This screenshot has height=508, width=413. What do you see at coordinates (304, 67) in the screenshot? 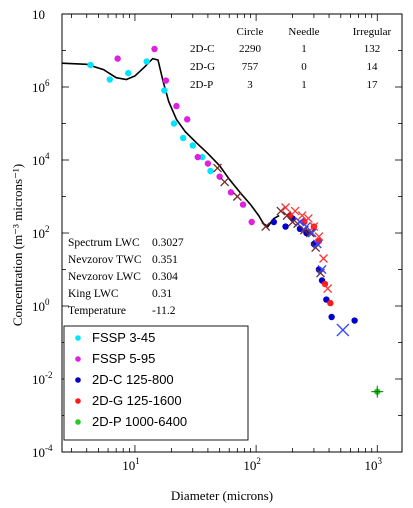
I see `table-cell: 0` at bounding box center [304, 67].